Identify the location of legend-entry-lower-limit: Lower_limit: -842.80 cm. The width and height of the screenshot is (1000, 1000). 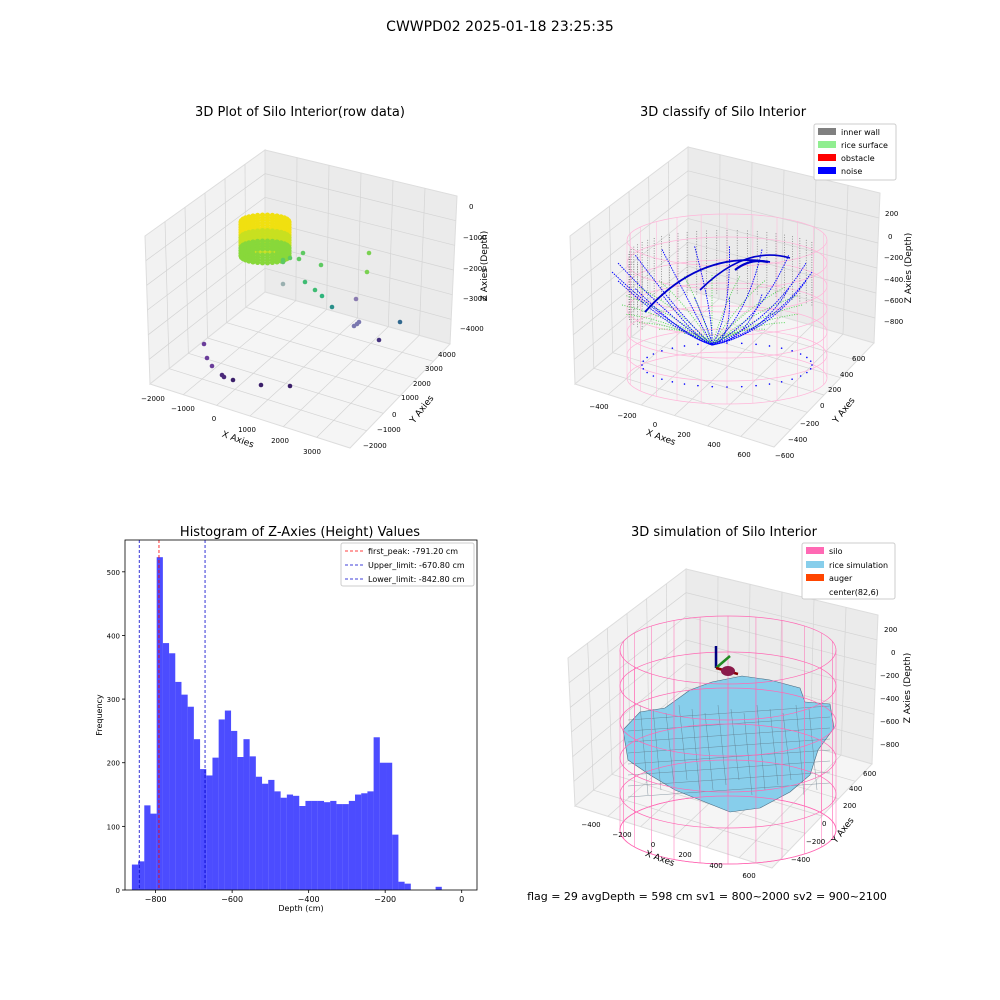
(405, 579).